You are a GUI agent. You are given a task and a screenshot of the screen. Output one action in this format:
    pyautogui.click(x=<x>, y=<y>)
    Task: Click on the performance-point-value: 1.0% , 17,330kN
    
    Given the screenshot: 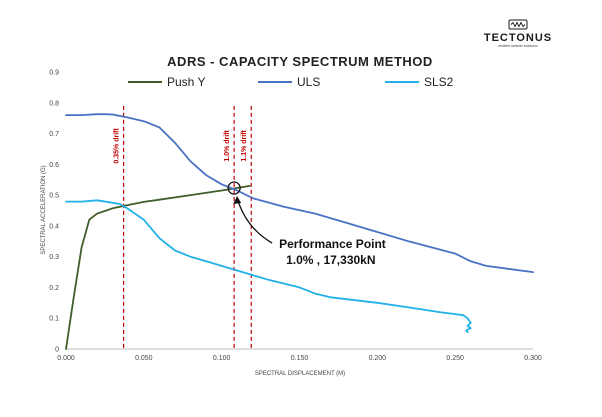 What is the action you would take?
    pyautogui.click(x=330, y=260)
    